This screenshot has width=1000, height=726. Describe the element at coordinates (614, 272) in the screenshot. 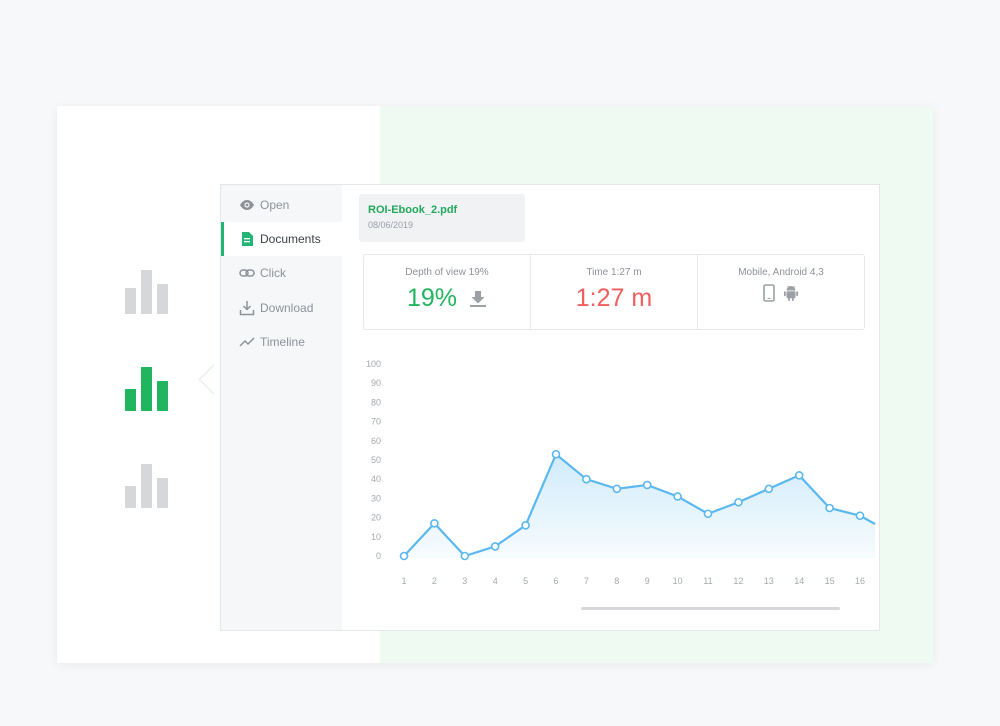

I see `metric-label: Time 1:27 m` at that location.